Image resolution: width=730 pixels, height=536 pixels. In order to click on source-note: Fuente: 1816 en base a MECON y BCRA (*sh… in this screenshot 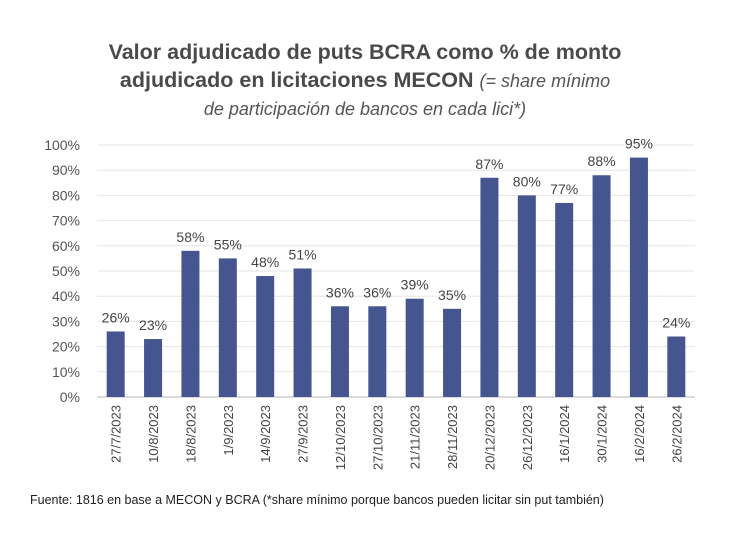, I will do `click(317, 500)`.